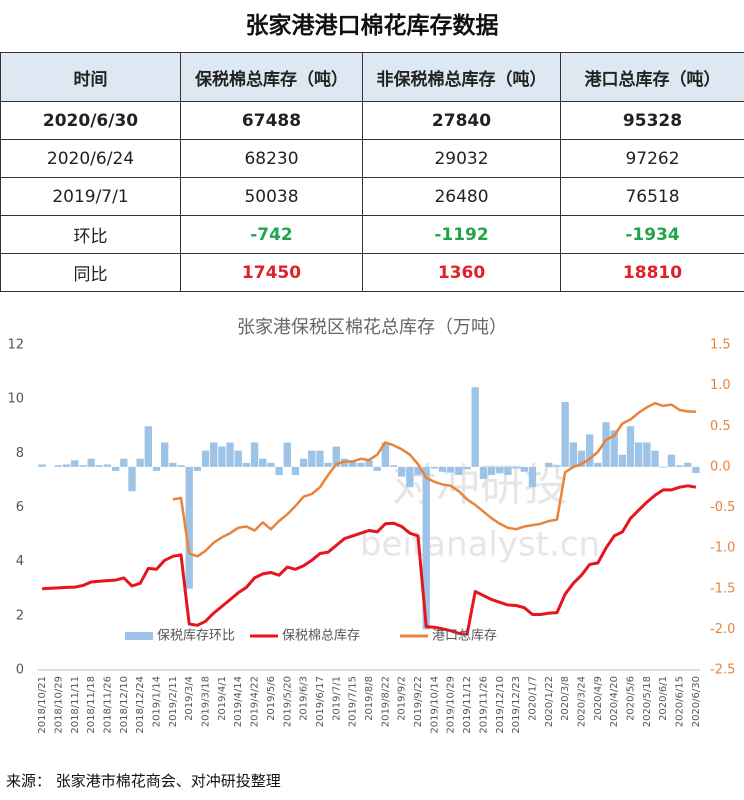 The height and width of the screenshot is (800, 744). I want to click on cell: 2020/6/30, so click(90, 120).